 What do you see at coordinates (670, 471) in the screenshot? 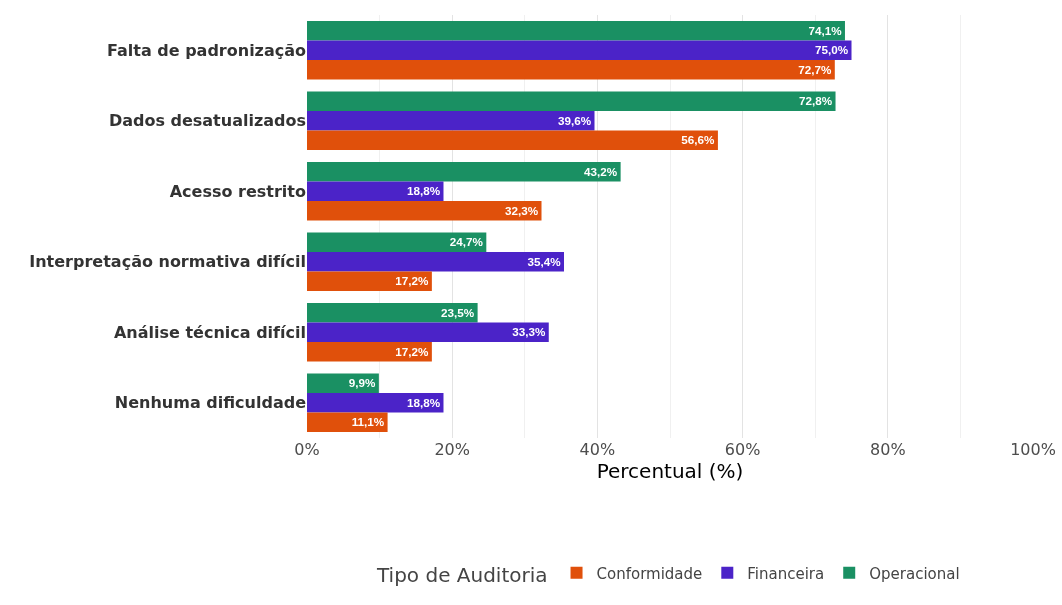
I see `x-axis-title: Percentual (%)` at bounding box center [670, 471].